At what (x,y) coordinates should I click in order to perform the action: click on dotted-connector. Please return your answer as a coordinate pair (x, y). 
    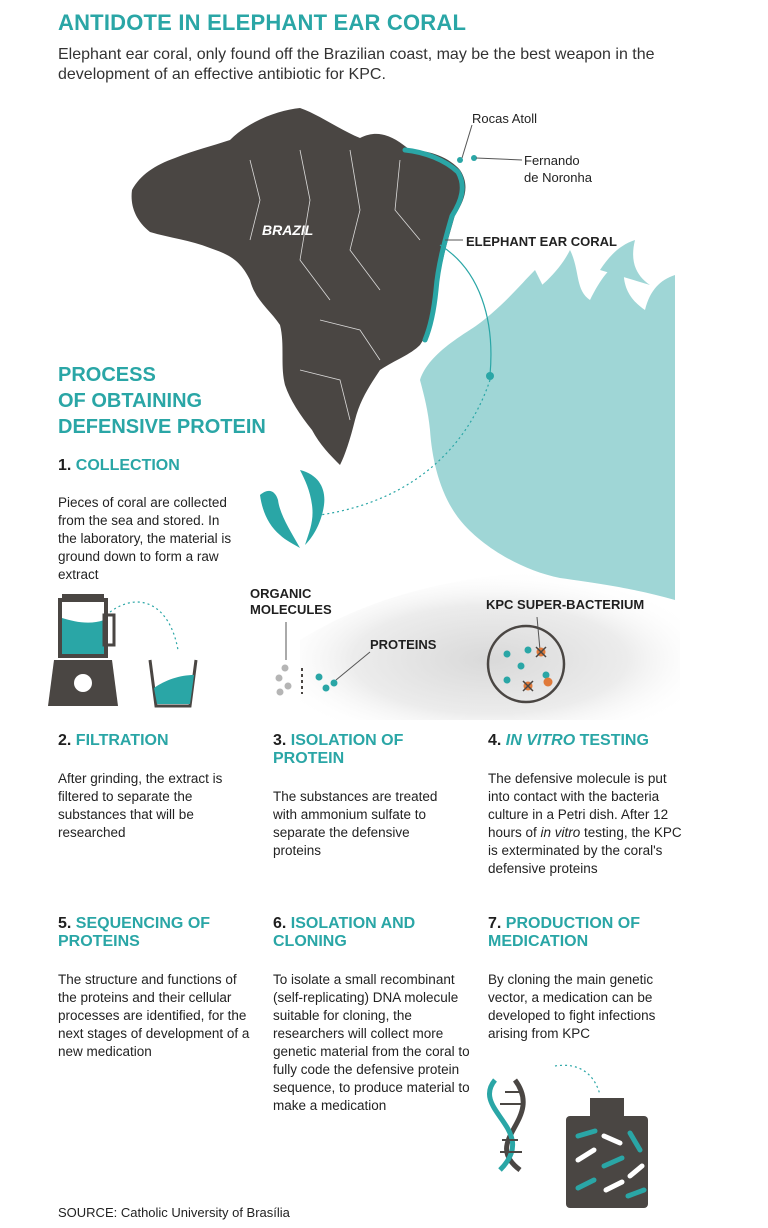
    Looking at the image, I should click on (465, 310).